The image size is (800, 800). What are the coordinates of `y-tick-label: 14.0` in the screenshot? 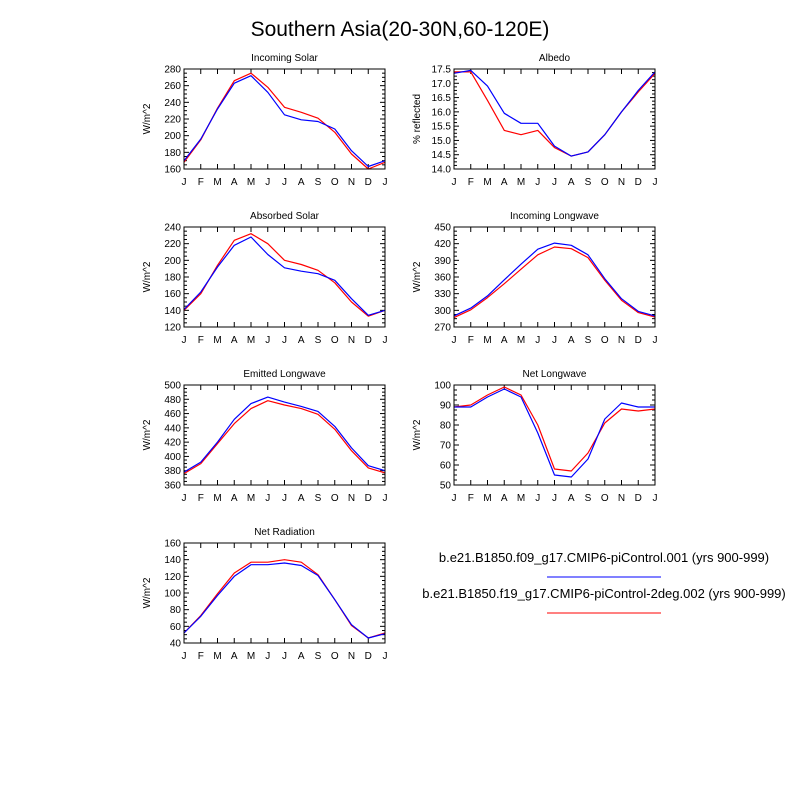 It's located at (442, 170).